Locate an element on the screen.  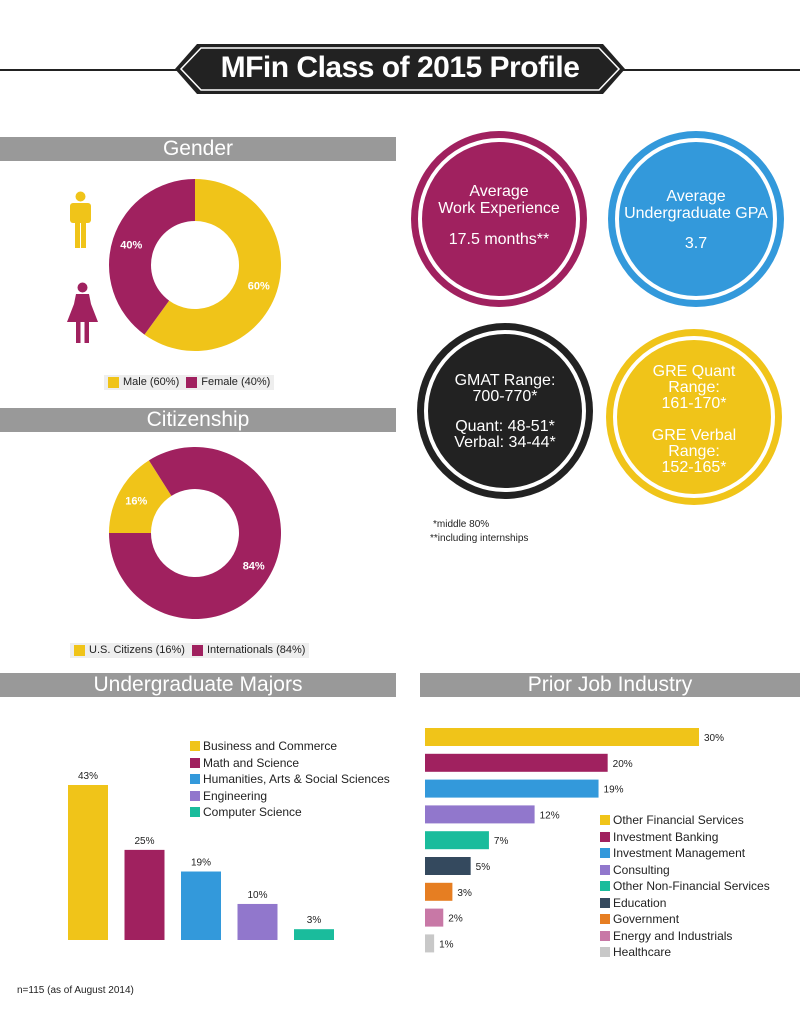
work-experience-circle: Average Work Experience 17.5 months** is located at coordinates (499, 219).